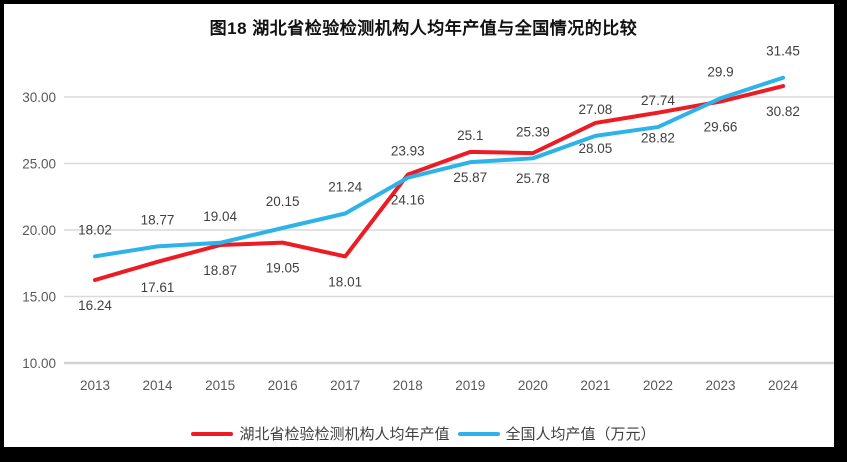 This screenshot has width=847, height=462. I want to click on data-label-series-1: 25.39, so click(533, 131).